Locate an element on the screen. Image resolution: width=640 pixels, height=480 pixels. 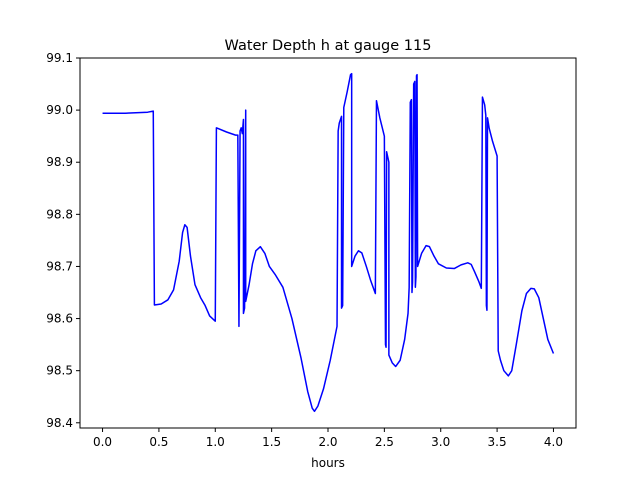
y-tick-label: 99.1 is located at coordinates (59, 58).